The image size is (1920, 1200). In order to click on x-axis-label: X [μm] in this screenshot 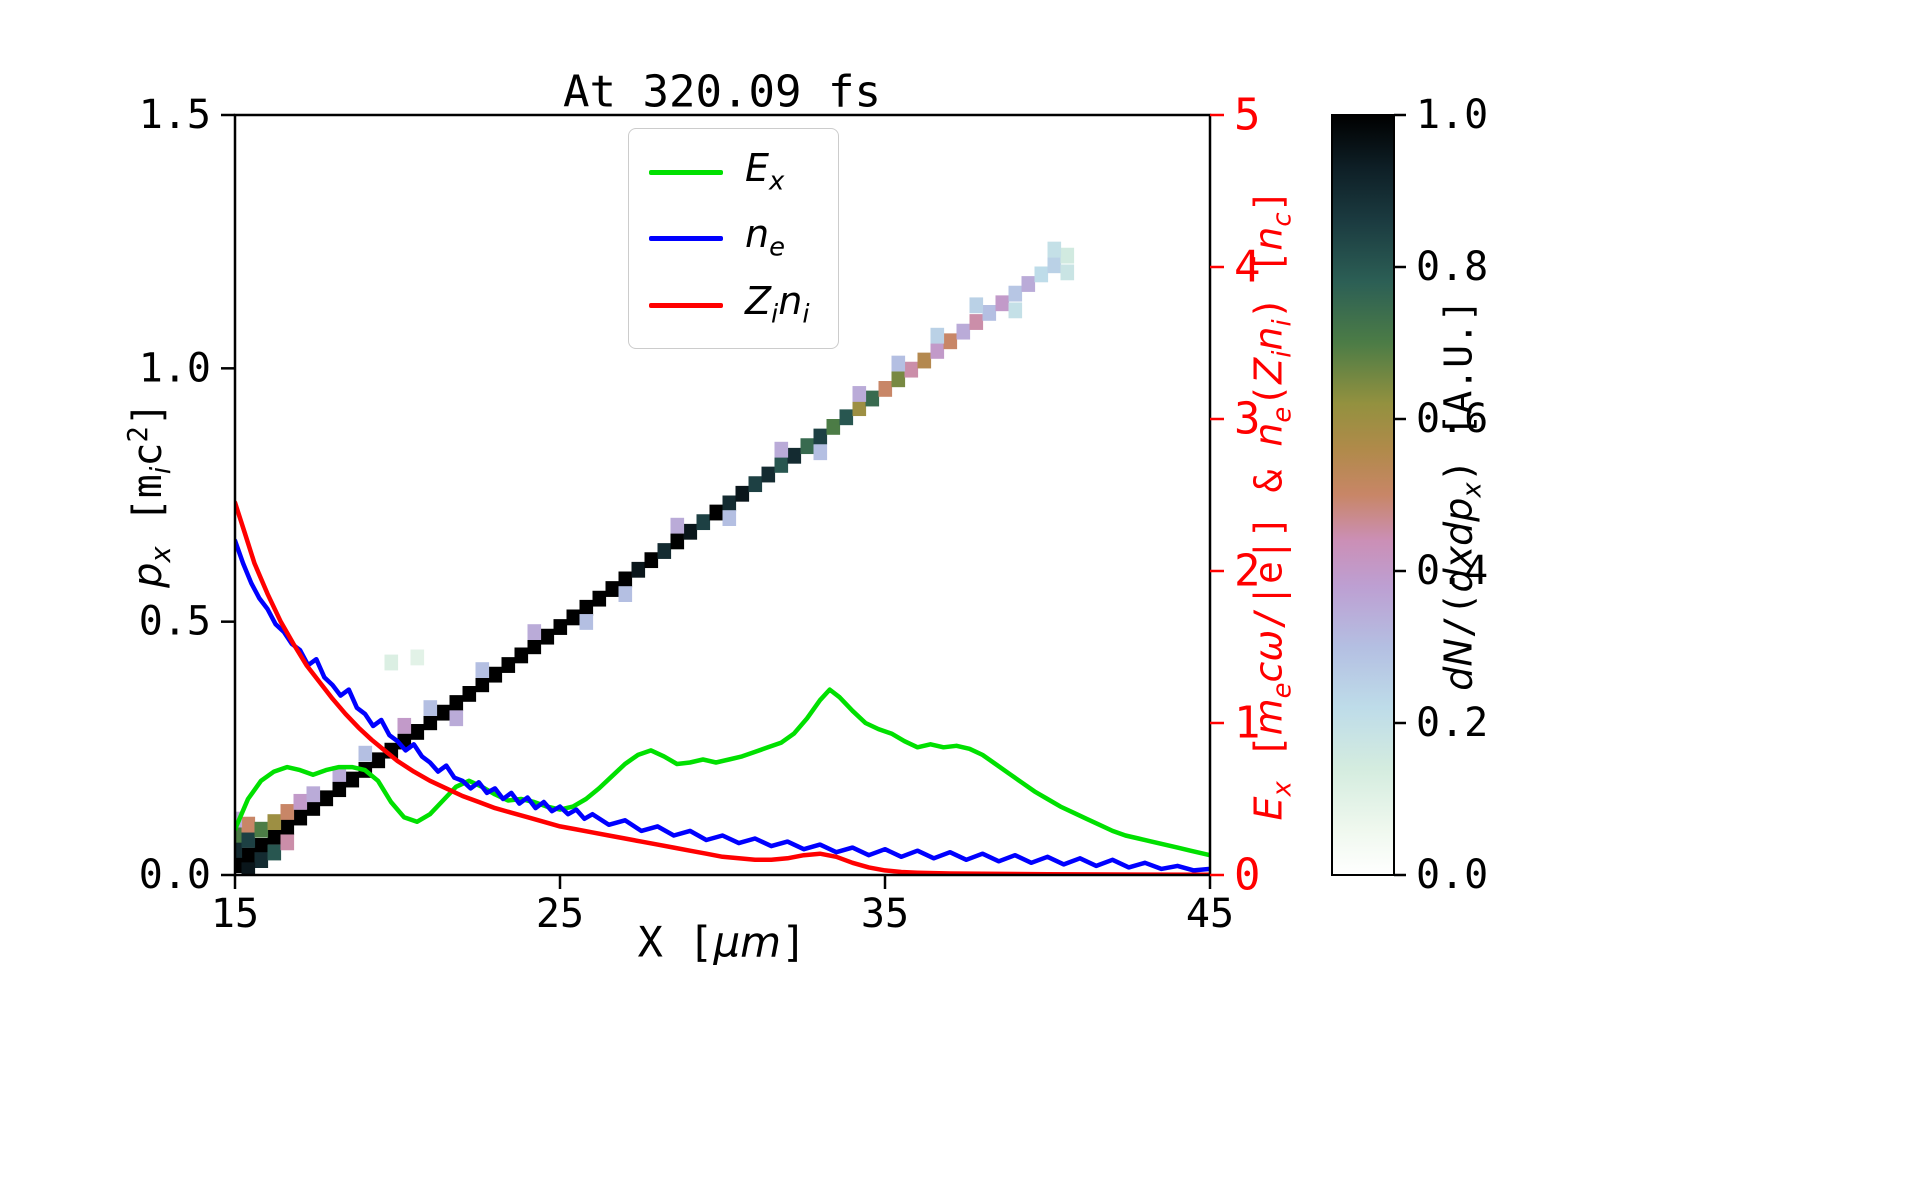, I will do `click(722, 942)`.